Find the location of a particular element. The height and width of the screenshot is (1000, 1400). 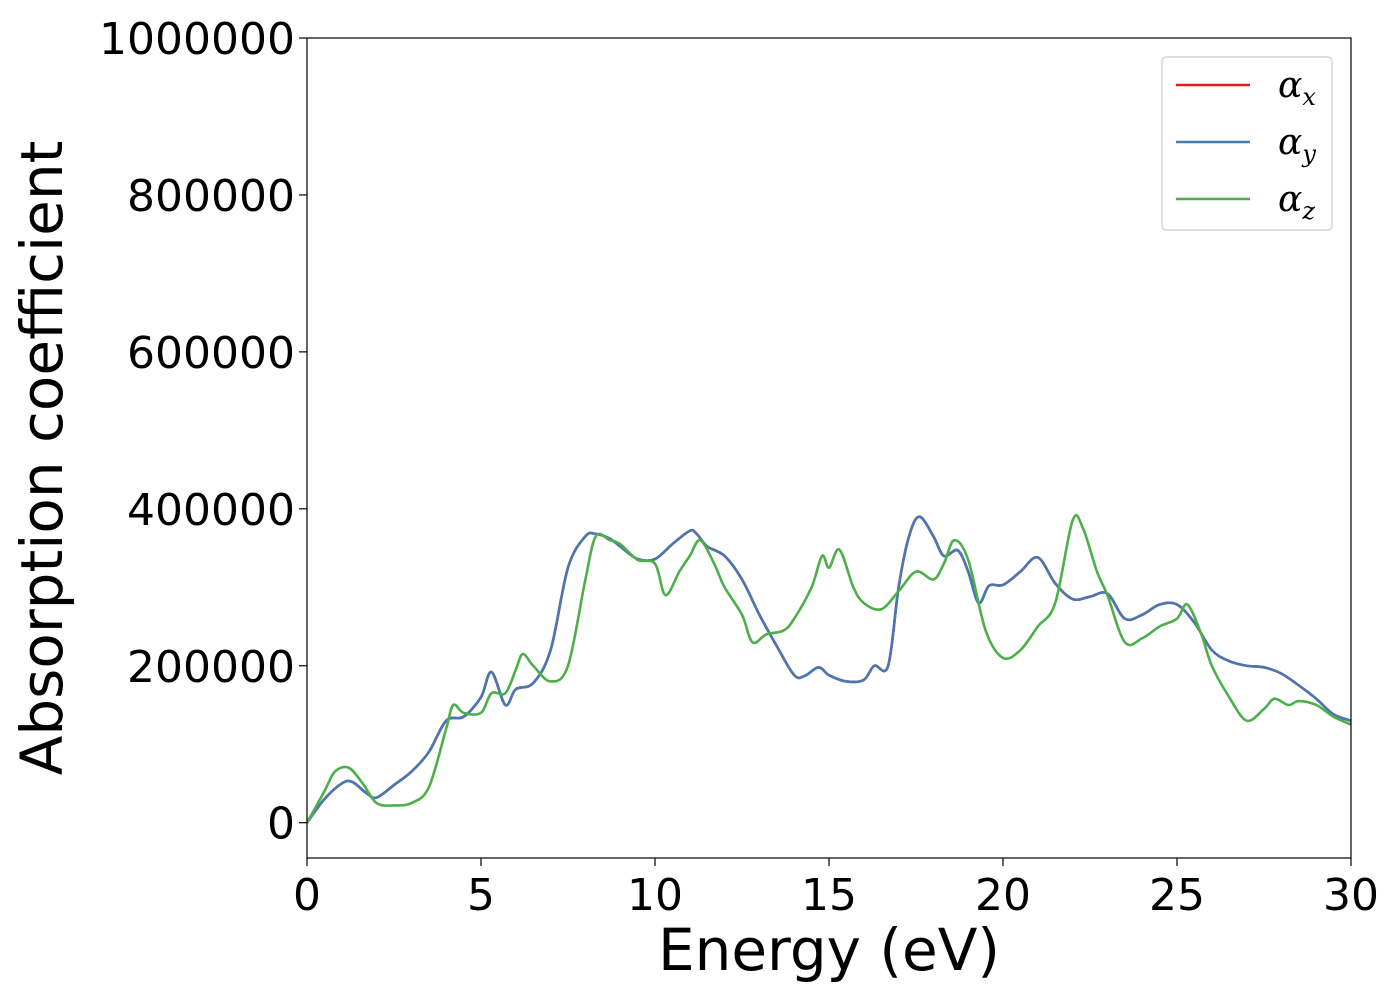

x-tick-label: 30 is located at coordinates (1351, 895).